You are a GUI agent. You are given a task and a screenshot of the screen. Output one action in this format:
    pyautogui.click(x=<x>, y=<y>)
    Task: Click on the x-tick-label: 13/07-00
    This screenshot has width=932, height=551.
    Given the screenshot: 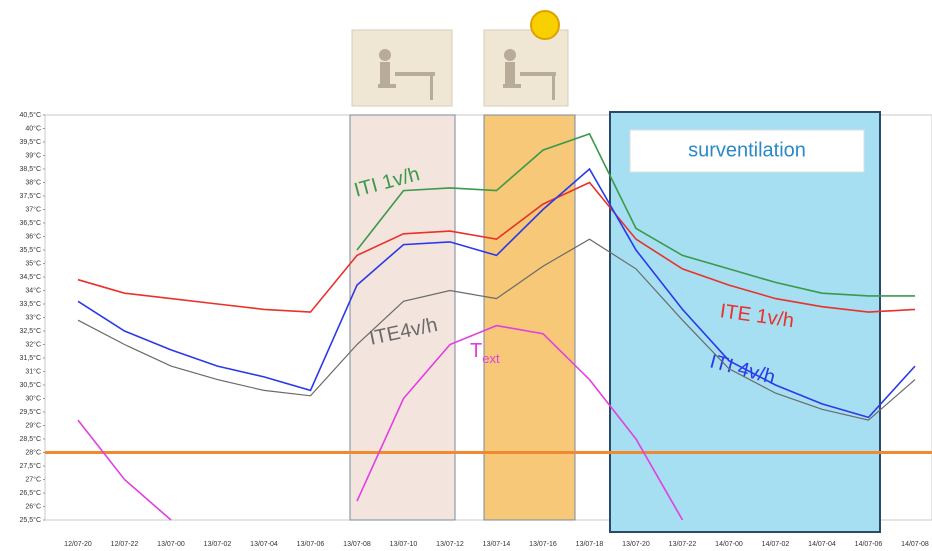 What is the action you would take?
    pyautogui.click(x=171, y=544)
    